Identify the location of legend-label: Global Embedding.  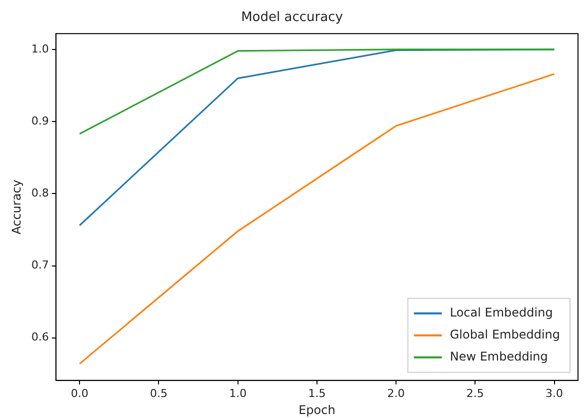
(505, 335).